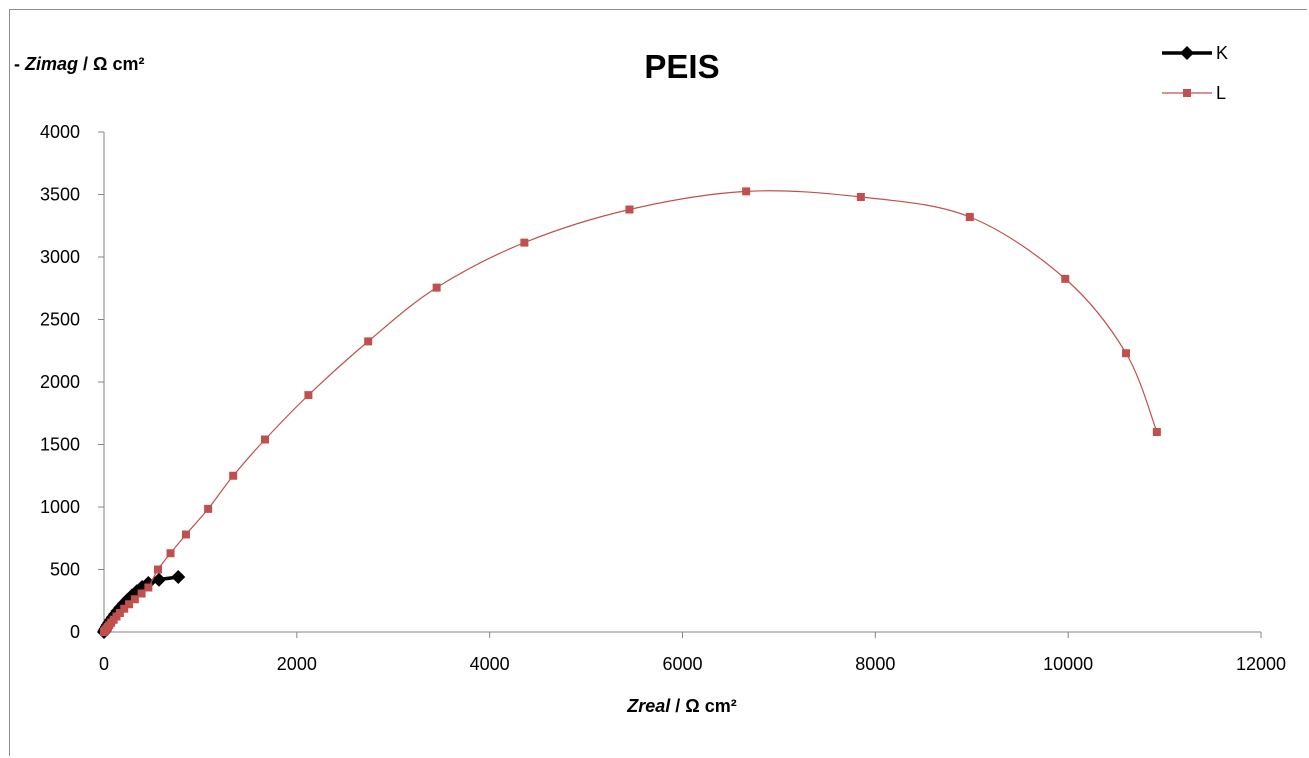  I want to click on x-axis-title: Zreal / Ω cm², so click(681, 706).